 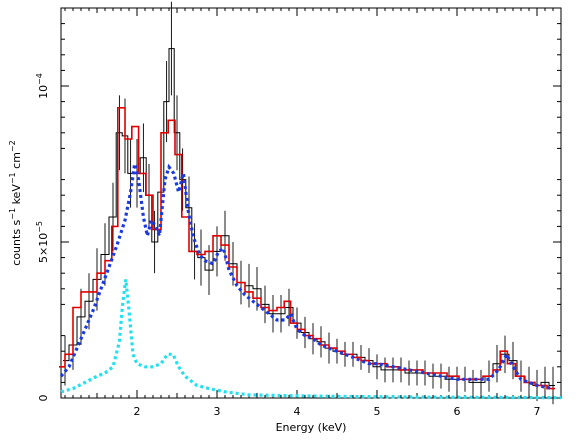 What do you see at coordinates (297, 411) in the screenshot?
I see `x-tick-label: 4` at bounding box center [297, 411].